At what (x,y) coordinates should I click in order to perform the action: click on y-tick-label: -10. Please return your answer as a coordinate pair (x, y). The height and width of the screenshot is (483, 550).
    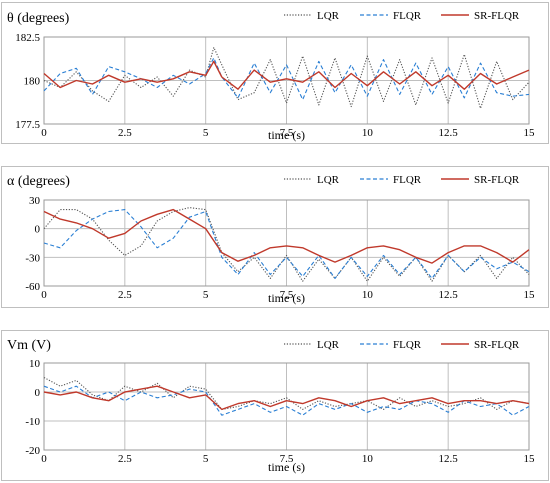
    Looking at the image, I should click on (32, 422).